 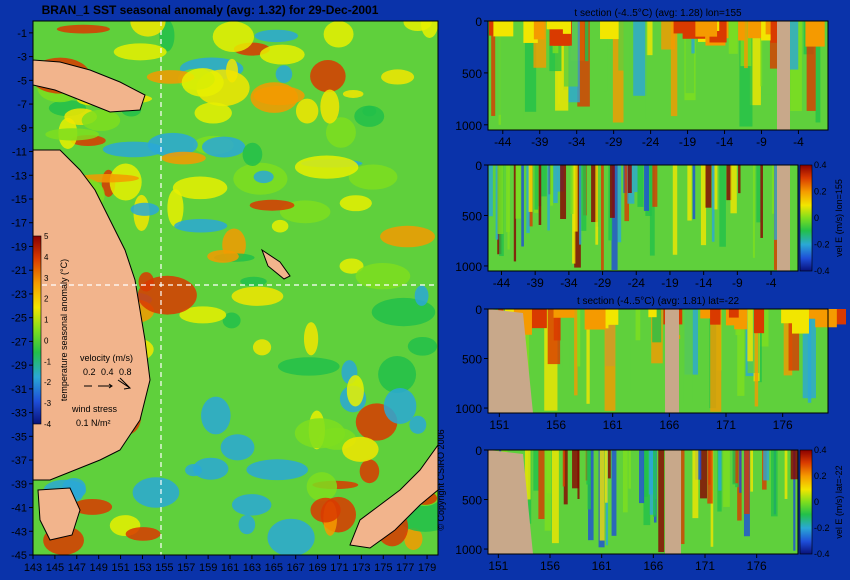 What do you see at coordinates (46, 299) in the screenshot?
I see `colorbar-tick-label: 2` at bounding box center [46, 299].